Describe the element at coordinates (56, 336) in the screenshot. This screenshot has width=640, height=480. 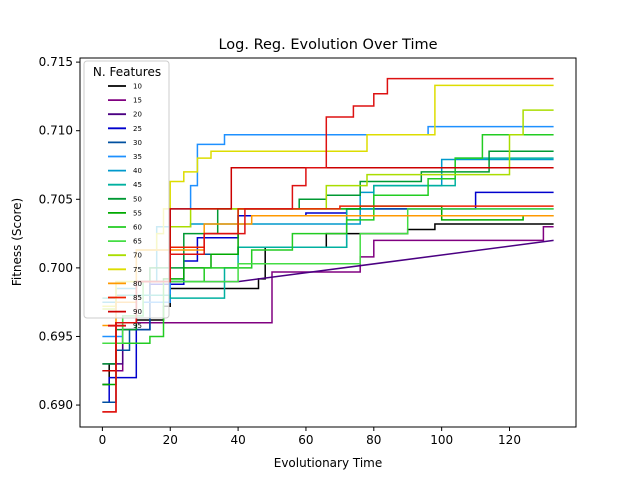
I see `y-tick-label: 0.695` at that location.